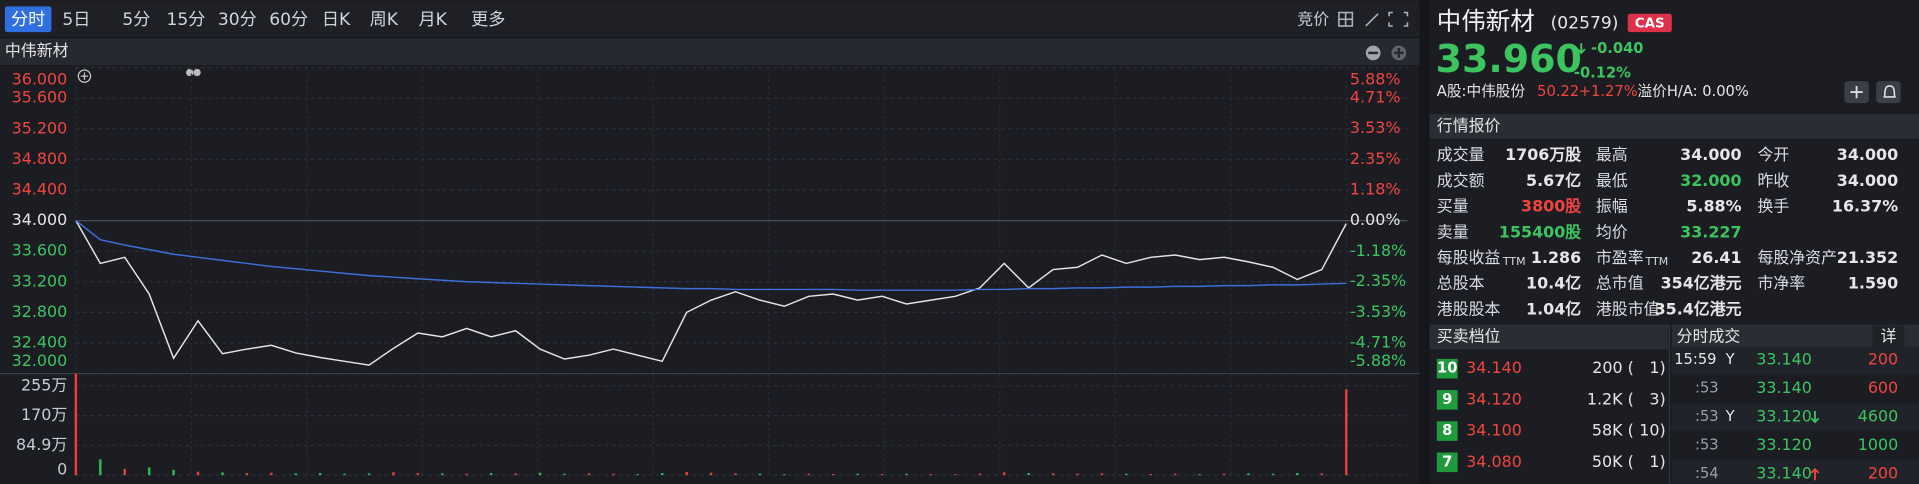 This screenshot has height=484, width=1919. Describe the element at coordinates (1878, 416) in the screenshot. I see `trade-volume: 4600` at that location.